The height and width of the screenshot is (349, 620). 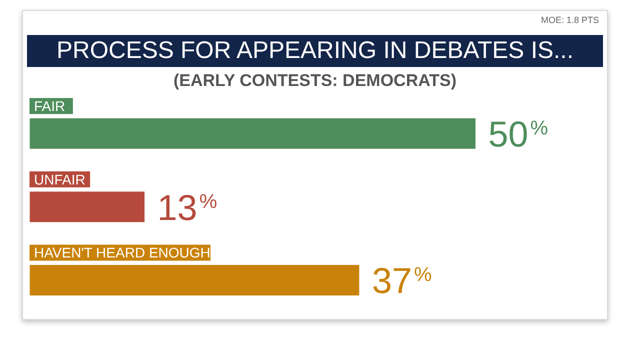 I want to click on text: MOE: 1.8 PTS, so click(x=569, y=20).